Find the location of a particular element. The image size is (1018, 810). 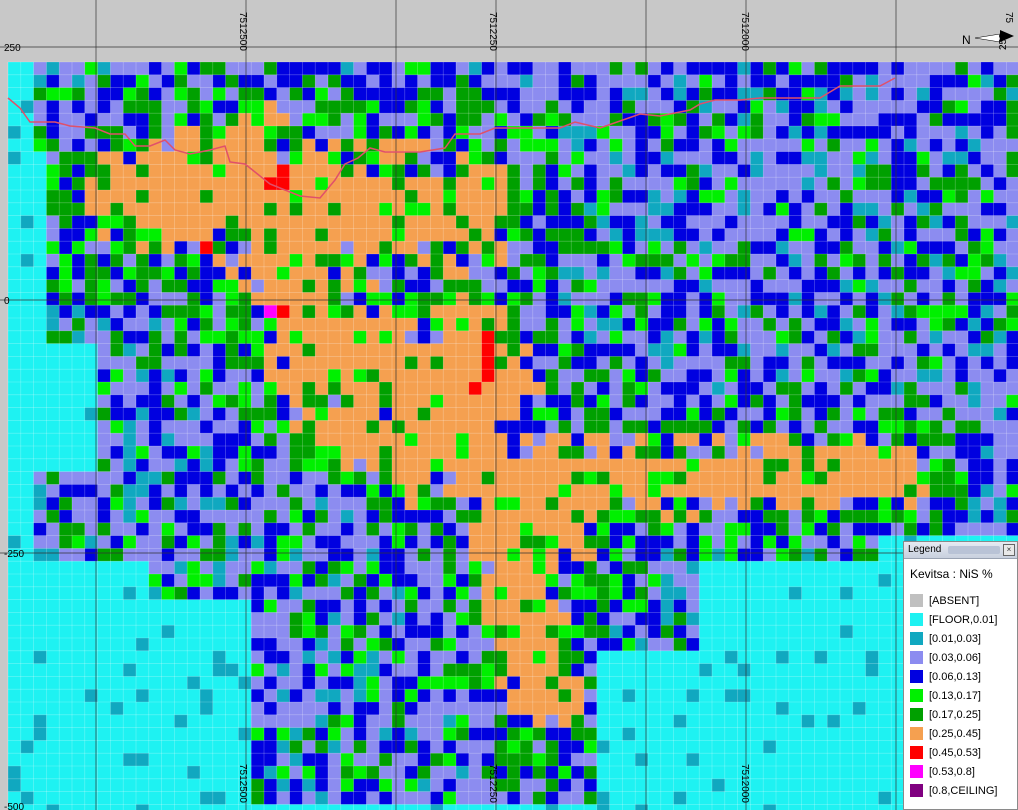

legend-title-bar: Legend × is located at coordinates (960, 550).